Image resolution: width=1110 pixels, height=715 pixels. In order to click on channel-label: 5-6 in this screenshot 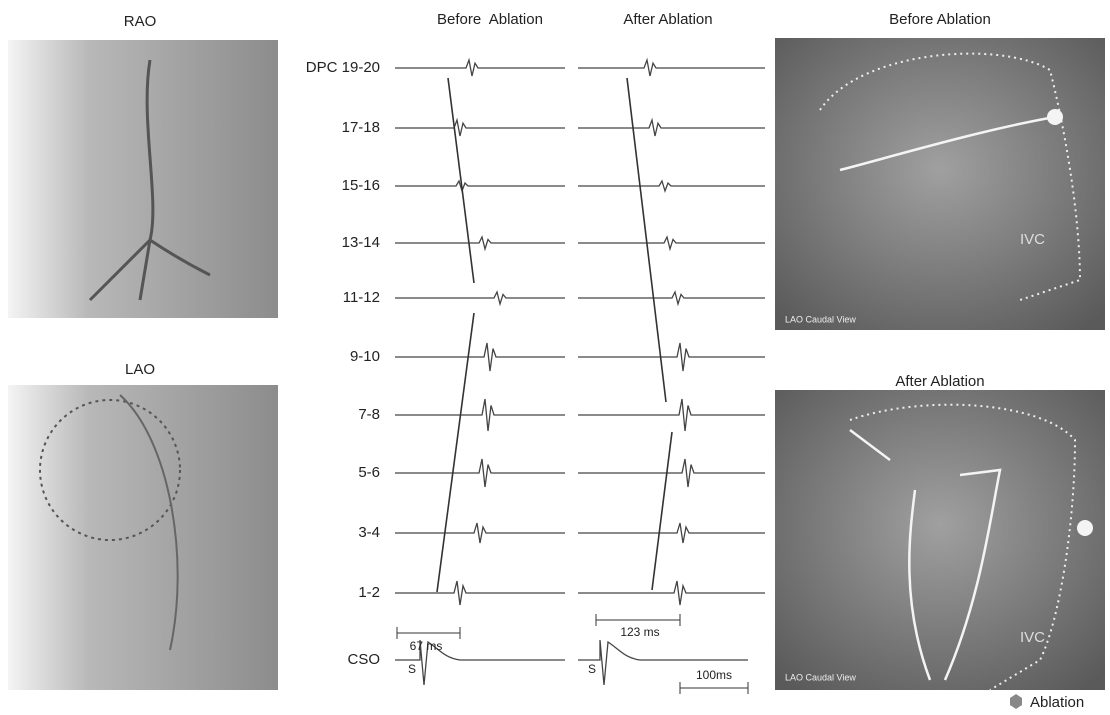, I will do `click(369, 472)`.